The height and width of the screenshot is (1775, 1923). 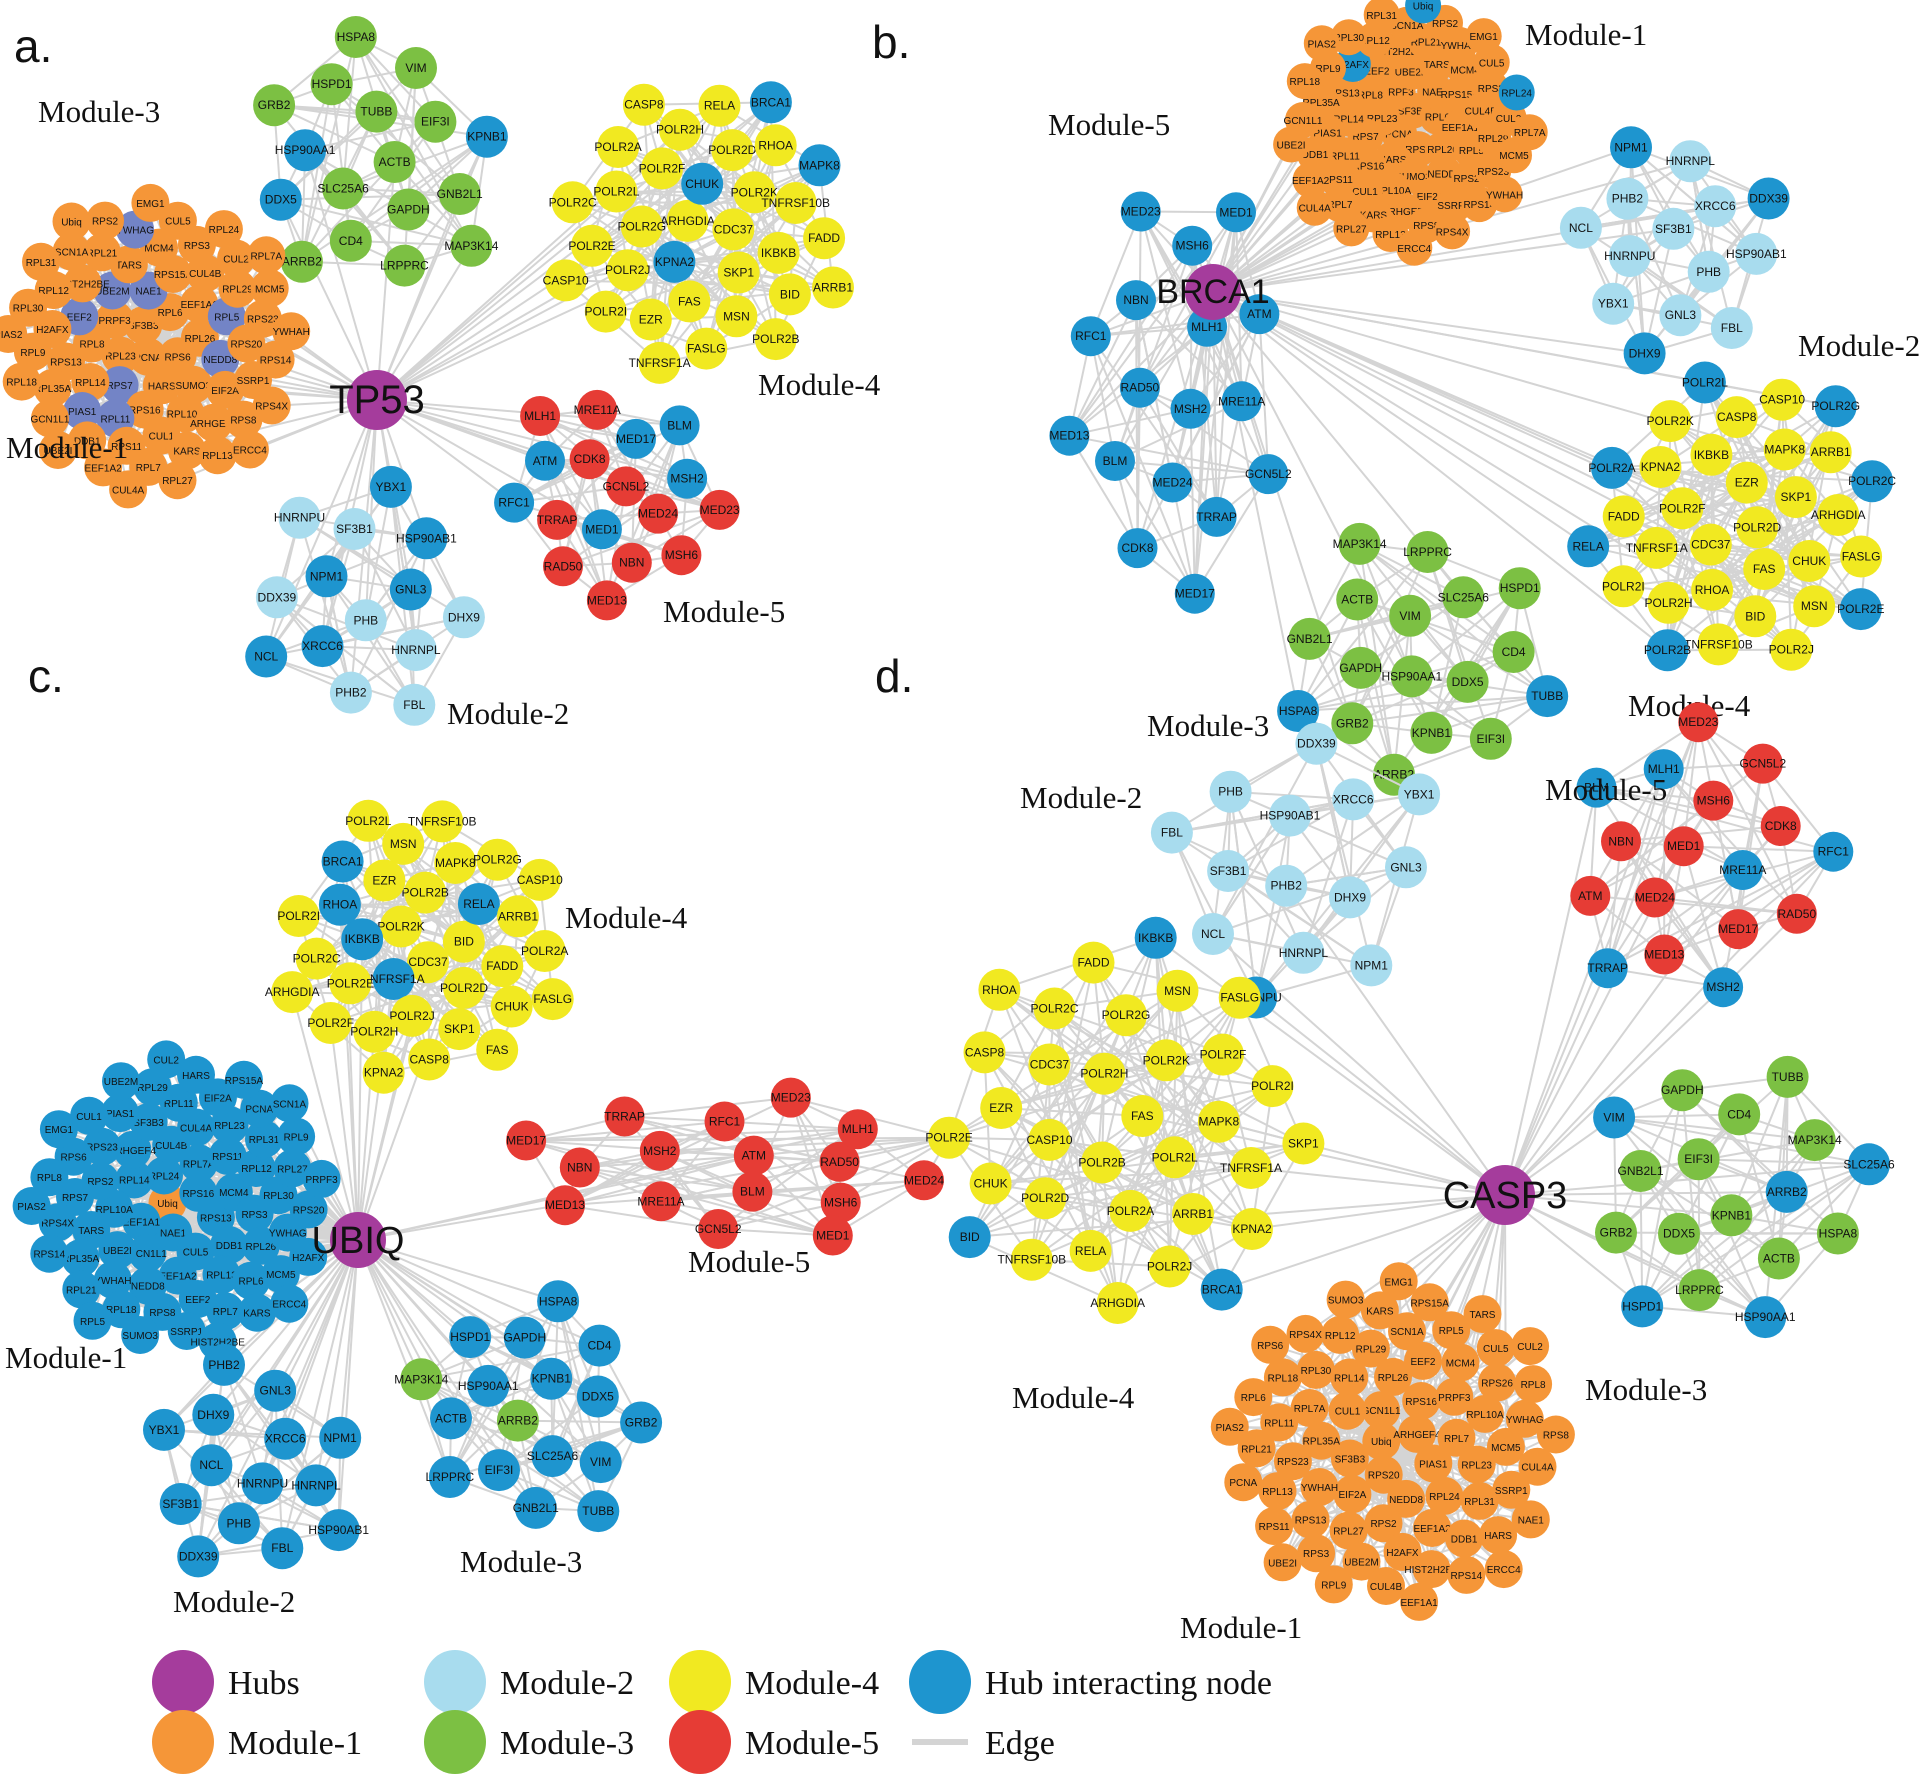 What do you see at coordinates (14, 334) in the screenshot?
I see `node-PIAS2` at bounding box center [14, 334].